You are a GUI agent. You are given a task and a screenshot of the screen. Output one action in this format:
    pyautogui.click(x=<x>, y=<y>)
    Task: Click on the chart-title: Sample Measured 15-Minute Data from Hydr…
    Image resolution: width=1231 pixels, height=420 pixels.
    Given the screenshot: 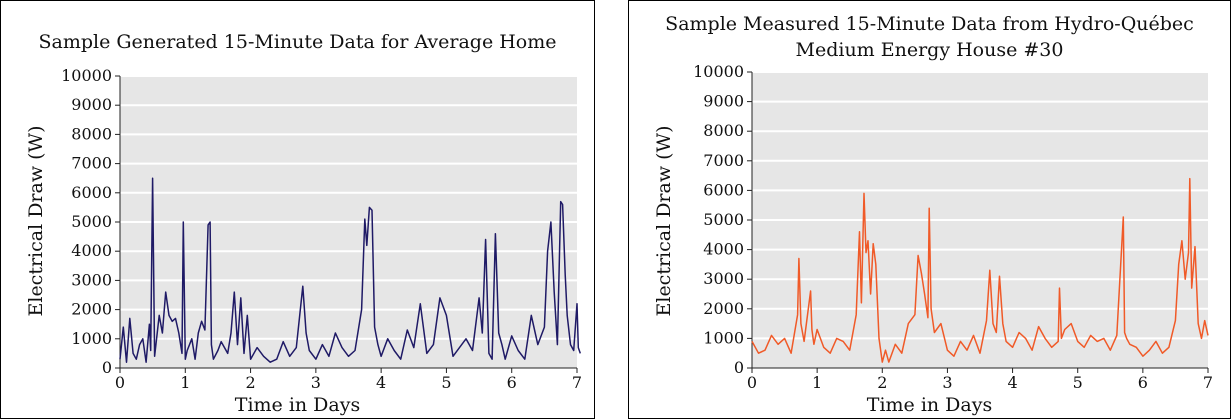 What is the action you would take?
    pyautogui.click(x=929, y=24)
    